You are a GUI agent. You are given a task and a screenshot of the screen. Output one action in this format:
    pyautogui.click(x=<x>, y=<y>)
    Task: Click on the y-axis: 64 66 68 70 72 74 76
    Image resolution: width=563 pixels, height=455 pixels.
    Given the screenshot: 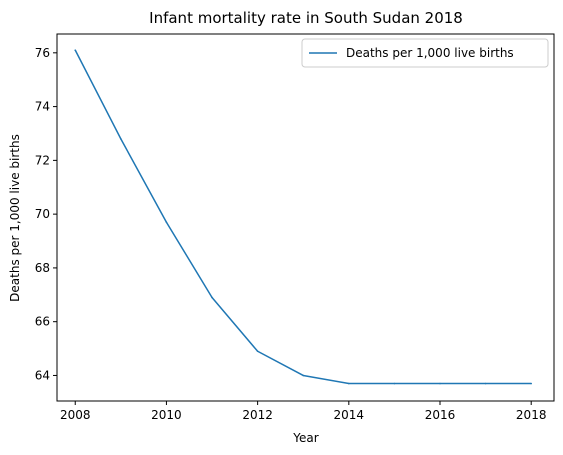 What is the action you would take?
    pyautogui.click(x=46, y=214)
    